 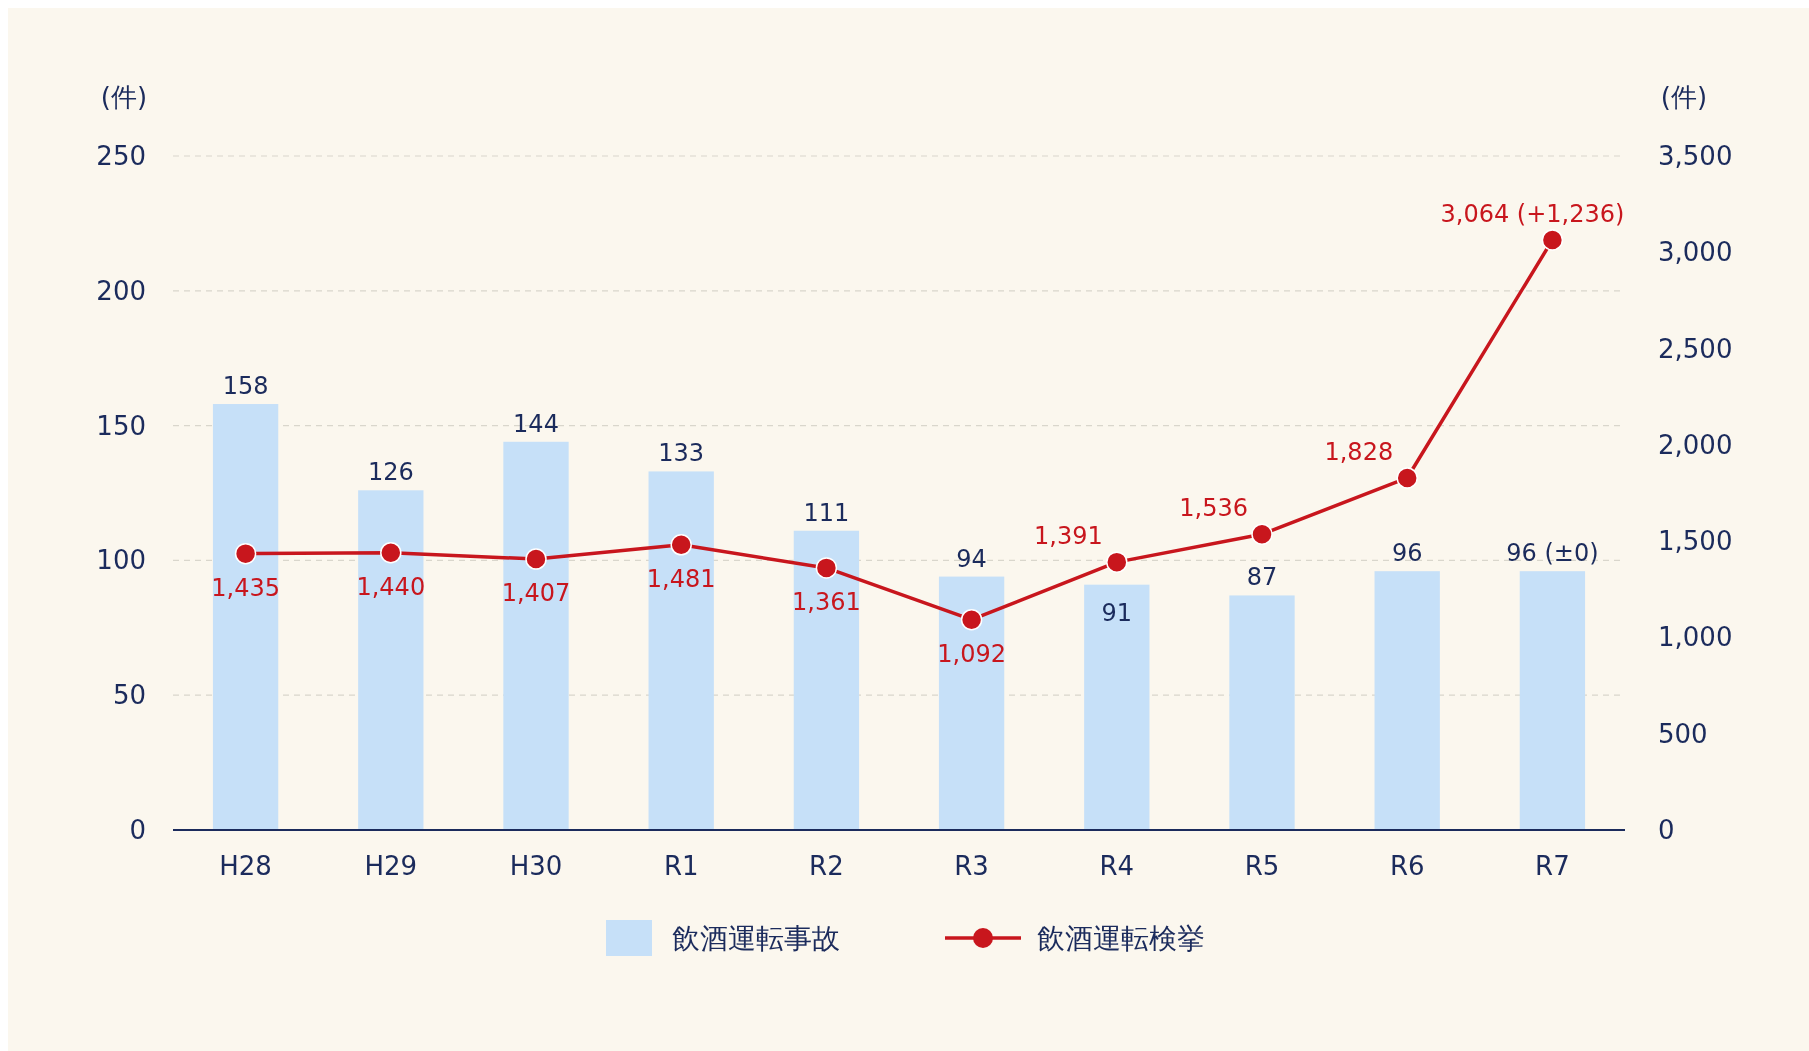 I want to click on y-tick-label: 100, so click(x=121, y=560).